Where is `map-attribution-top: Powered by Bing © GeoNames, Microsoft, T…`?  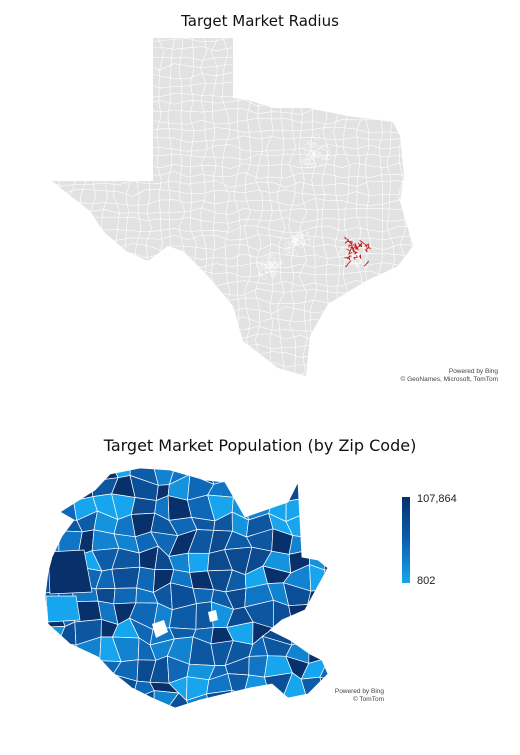 map-attribution-top: Powered by Bing © GeoNames, Microsoft, T… is located at coordinates (449, 375).